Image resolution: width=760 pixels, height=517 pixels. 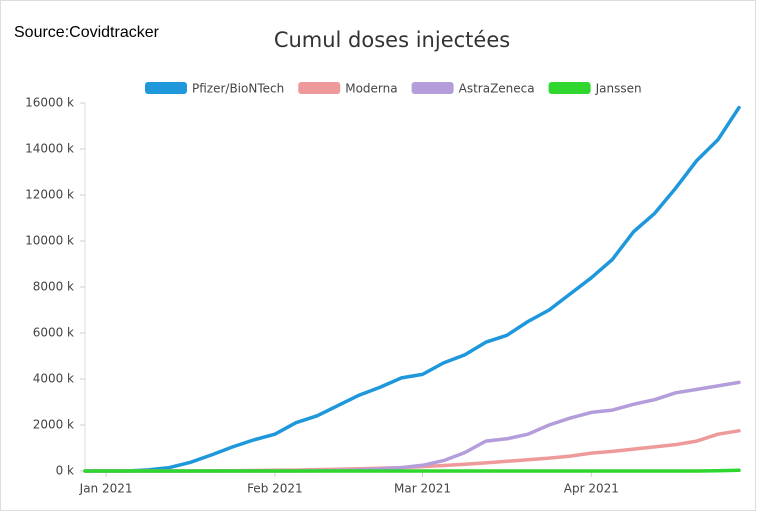 I want to click on legend-label: Janssen, so click(x=618, y=89).